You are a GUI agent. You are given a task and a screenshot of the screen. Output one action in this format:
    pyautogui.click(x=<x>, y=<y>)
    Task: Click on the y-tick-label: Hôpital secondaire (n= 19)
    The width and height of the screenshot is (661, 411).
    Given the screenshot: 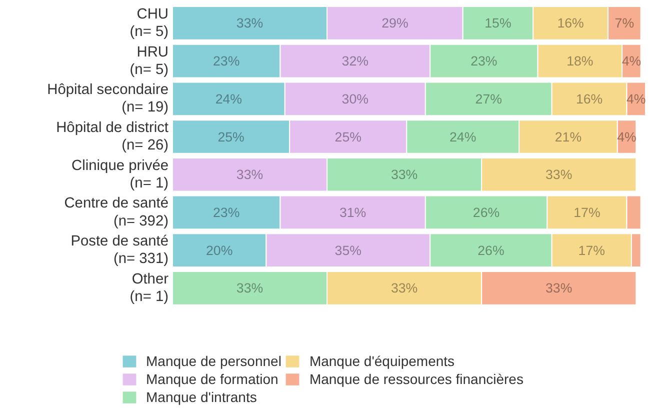 What is the action you would take?
    pyautogui.click(x=108, y=99)
    